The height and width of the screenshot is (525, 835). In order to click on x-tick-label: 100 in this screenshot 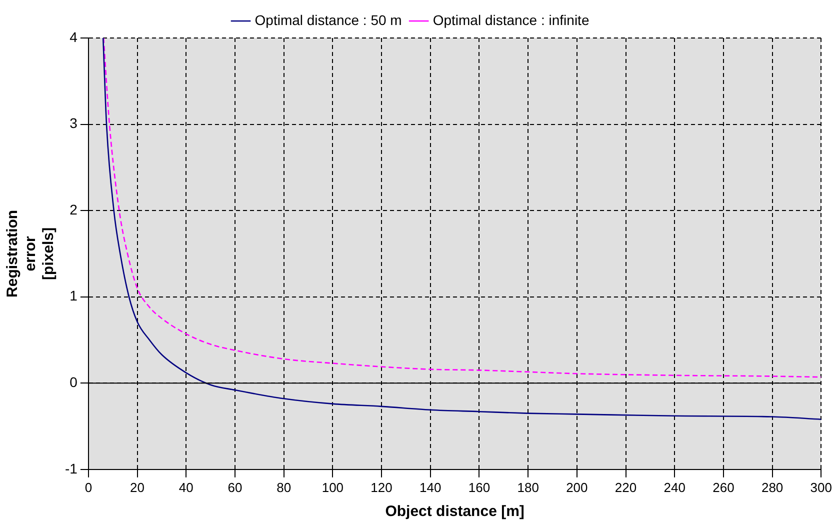, I will do `click(333, 487)`.